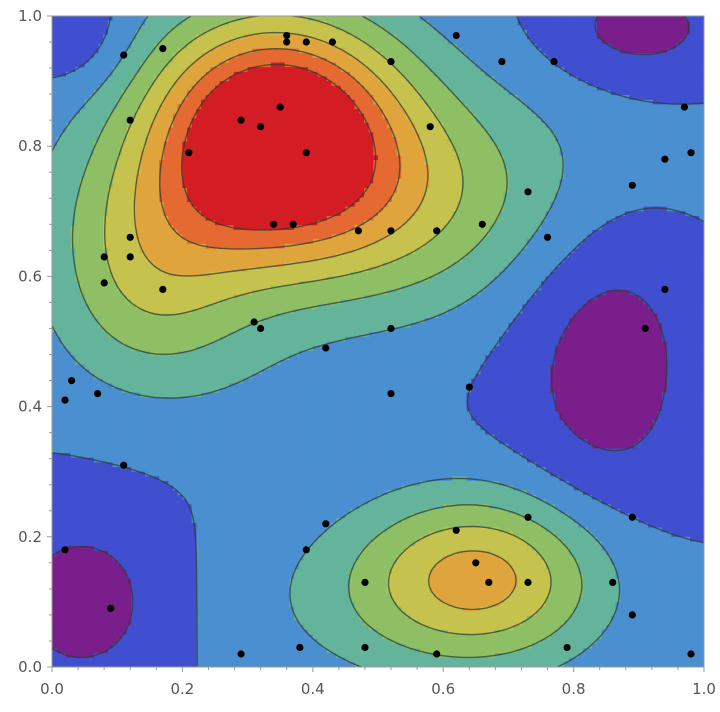  I want to click on y-tick-label: 0.8, so click(30, 146).